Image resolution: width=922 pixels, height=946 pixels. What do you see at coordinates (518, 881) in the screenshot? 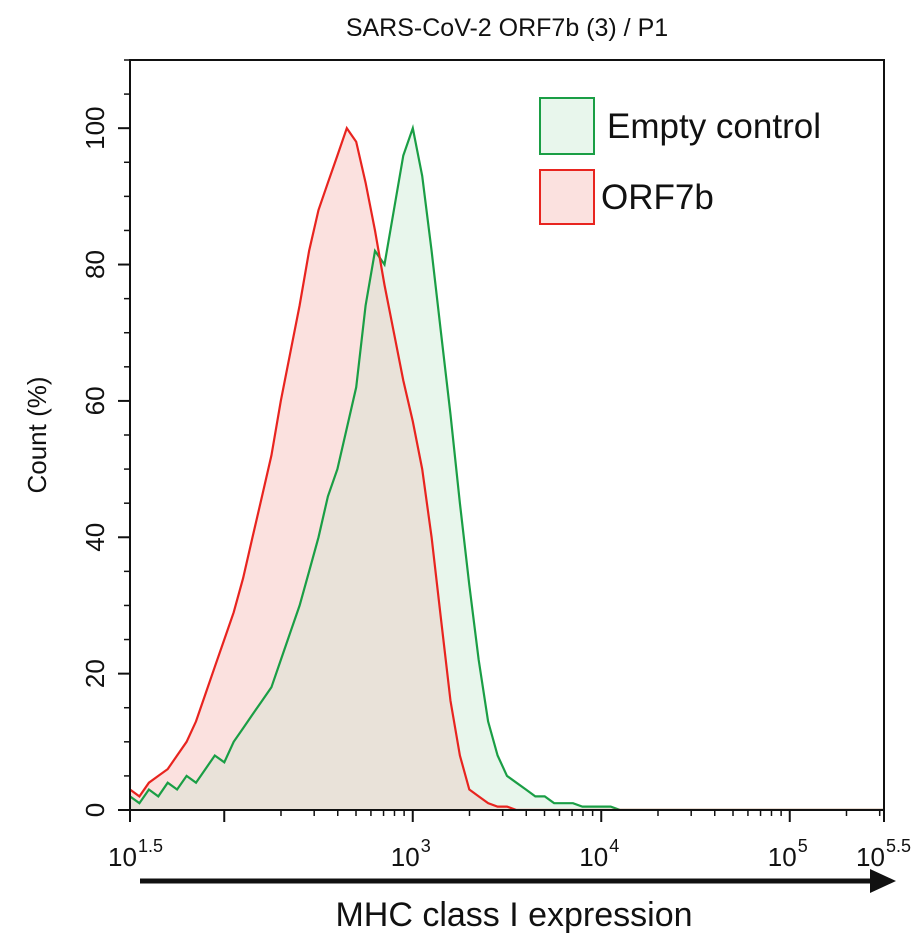
I see `x-axis-arrow` at bounding box center [518, 881].